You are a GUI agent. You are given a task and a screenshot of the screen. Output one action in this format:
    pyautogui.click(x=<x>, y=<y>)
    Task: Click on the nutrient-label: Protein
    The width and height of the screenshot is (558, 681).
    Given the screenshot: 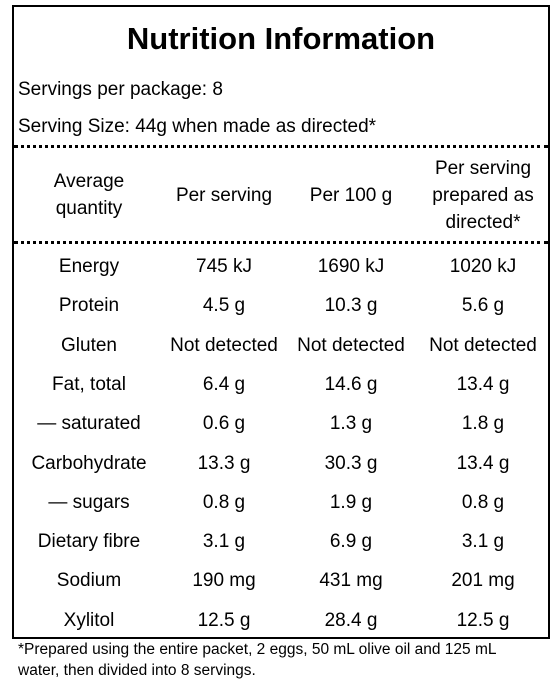 What is the action you would take?
    pyautogui.click(x=89, y=306)
    